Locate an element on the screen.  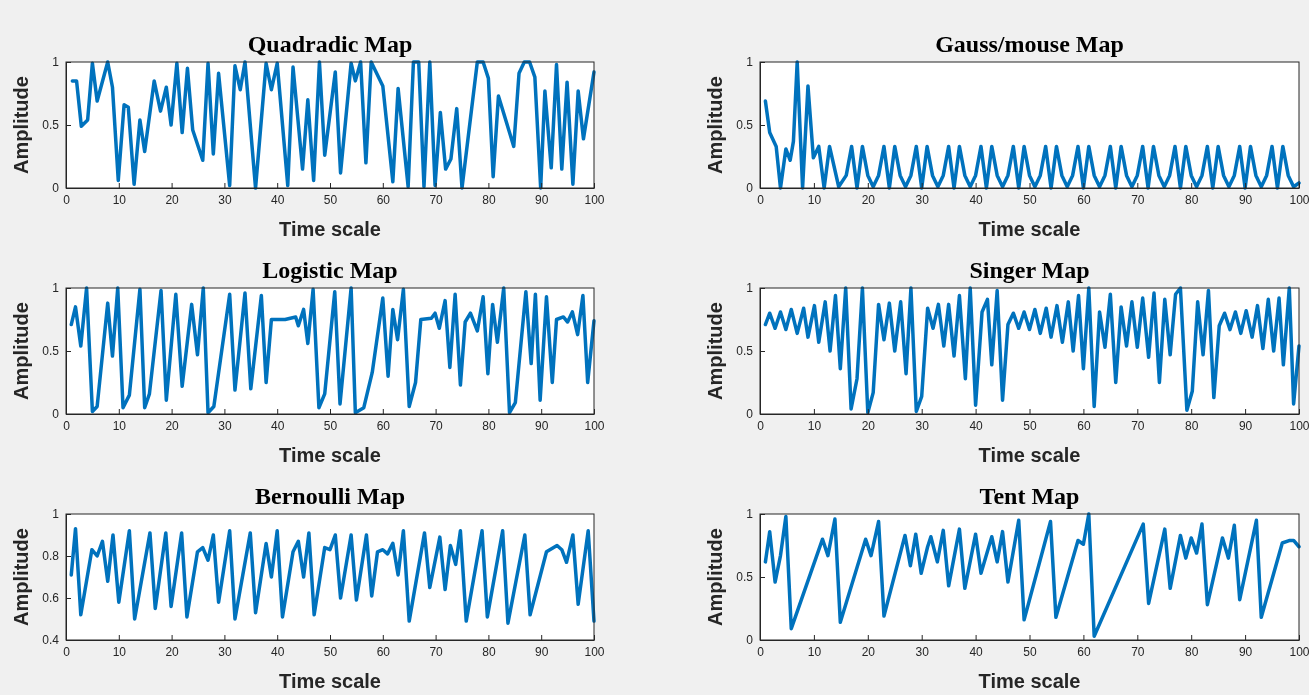
y-tick-label: 0.8 is located at coordinates (51, 556).